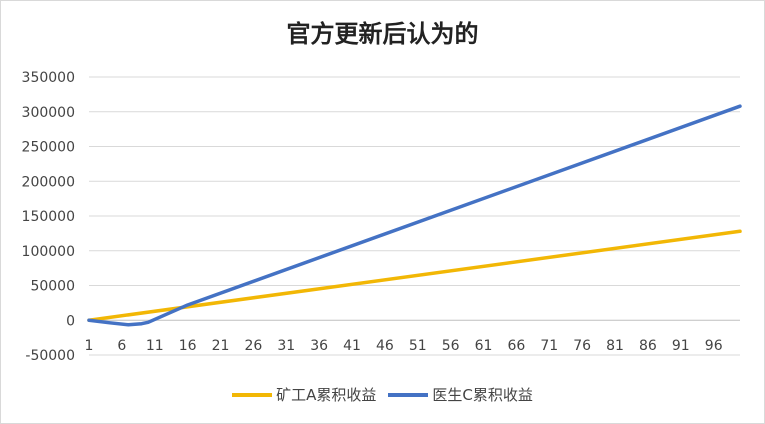 The height and width of the screenshot is (424, 765). What do you see at coordinates (681, 346) in the screenshot?
I see `x-tick-label: 91` at bounding box center [681, 346].